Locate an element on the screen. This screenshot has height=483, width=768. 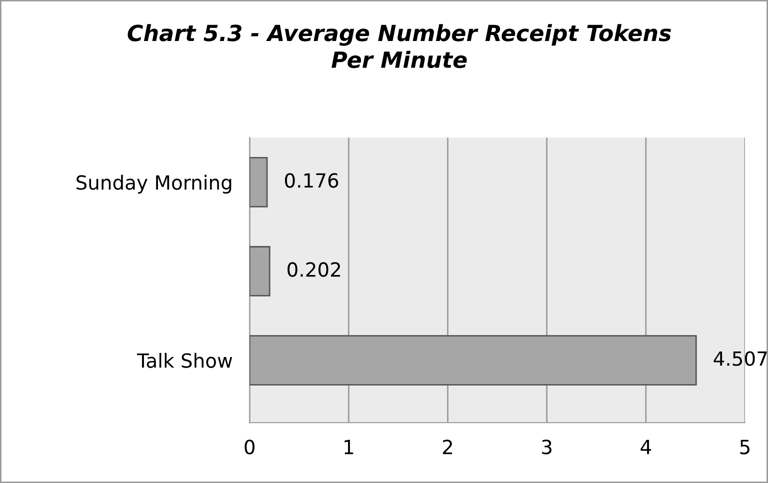
x-tick-label: 2 is located at coordinates (447, 447).